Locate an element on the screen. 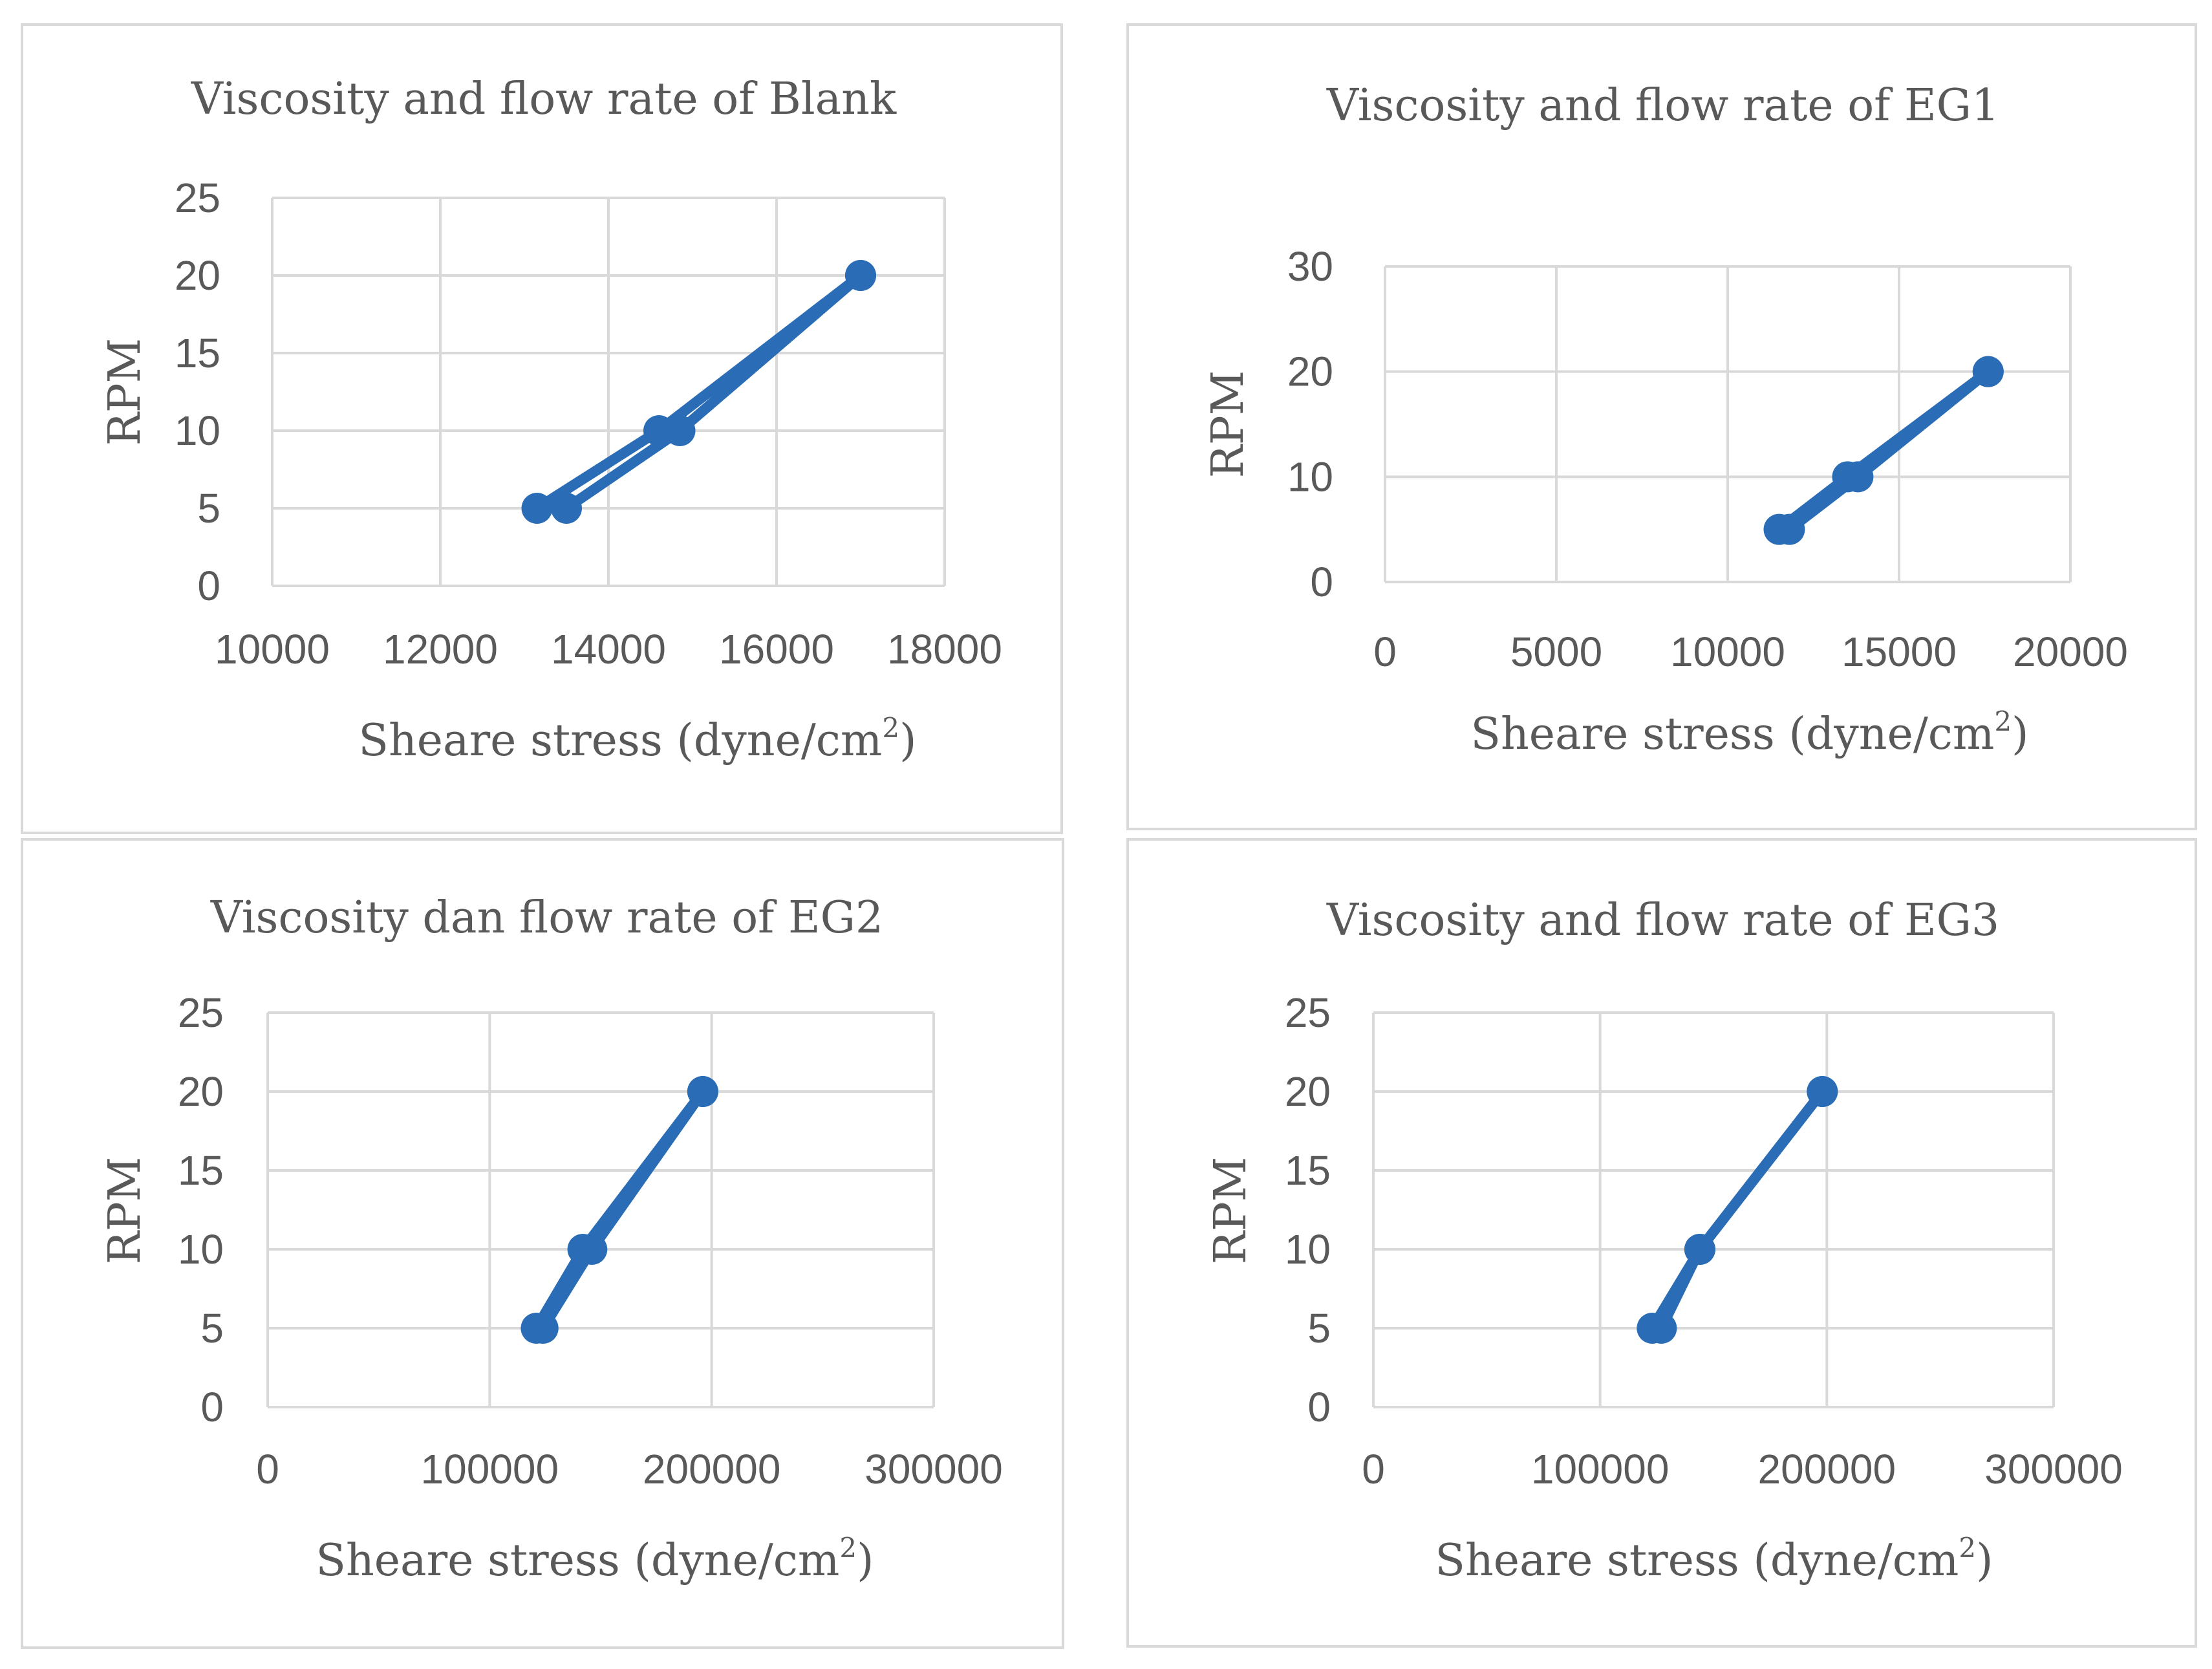 Image resolution: width=2212 pixels, height=1669 pixels. x-tick-label: 16000 is located at coordinates (776, 649).